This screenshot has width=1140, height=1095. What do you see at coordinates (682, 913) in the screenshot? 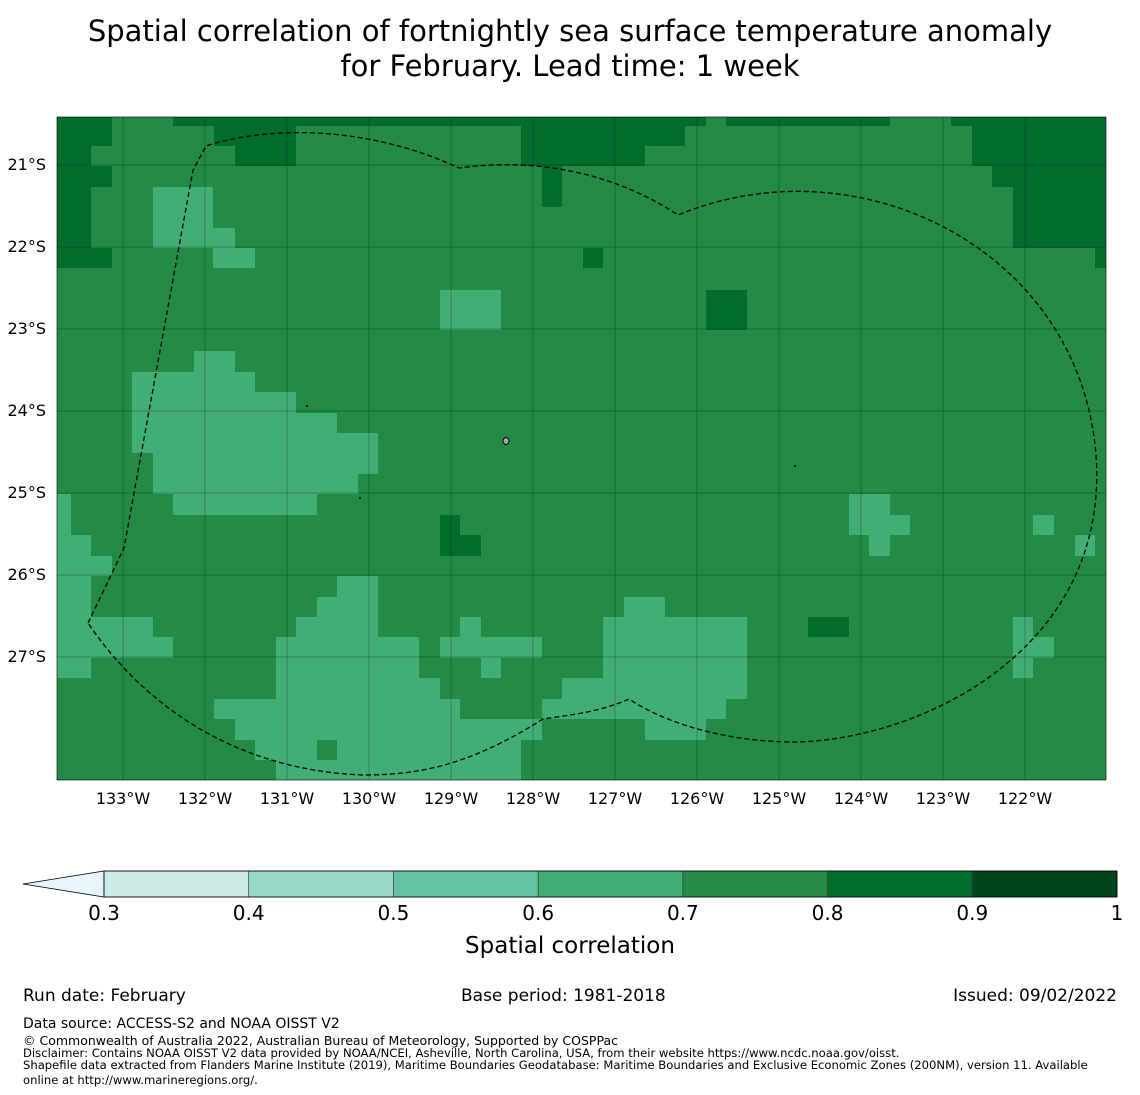
I see `colorbar-tick-label: 0.7` at bounding box center [682, 913].